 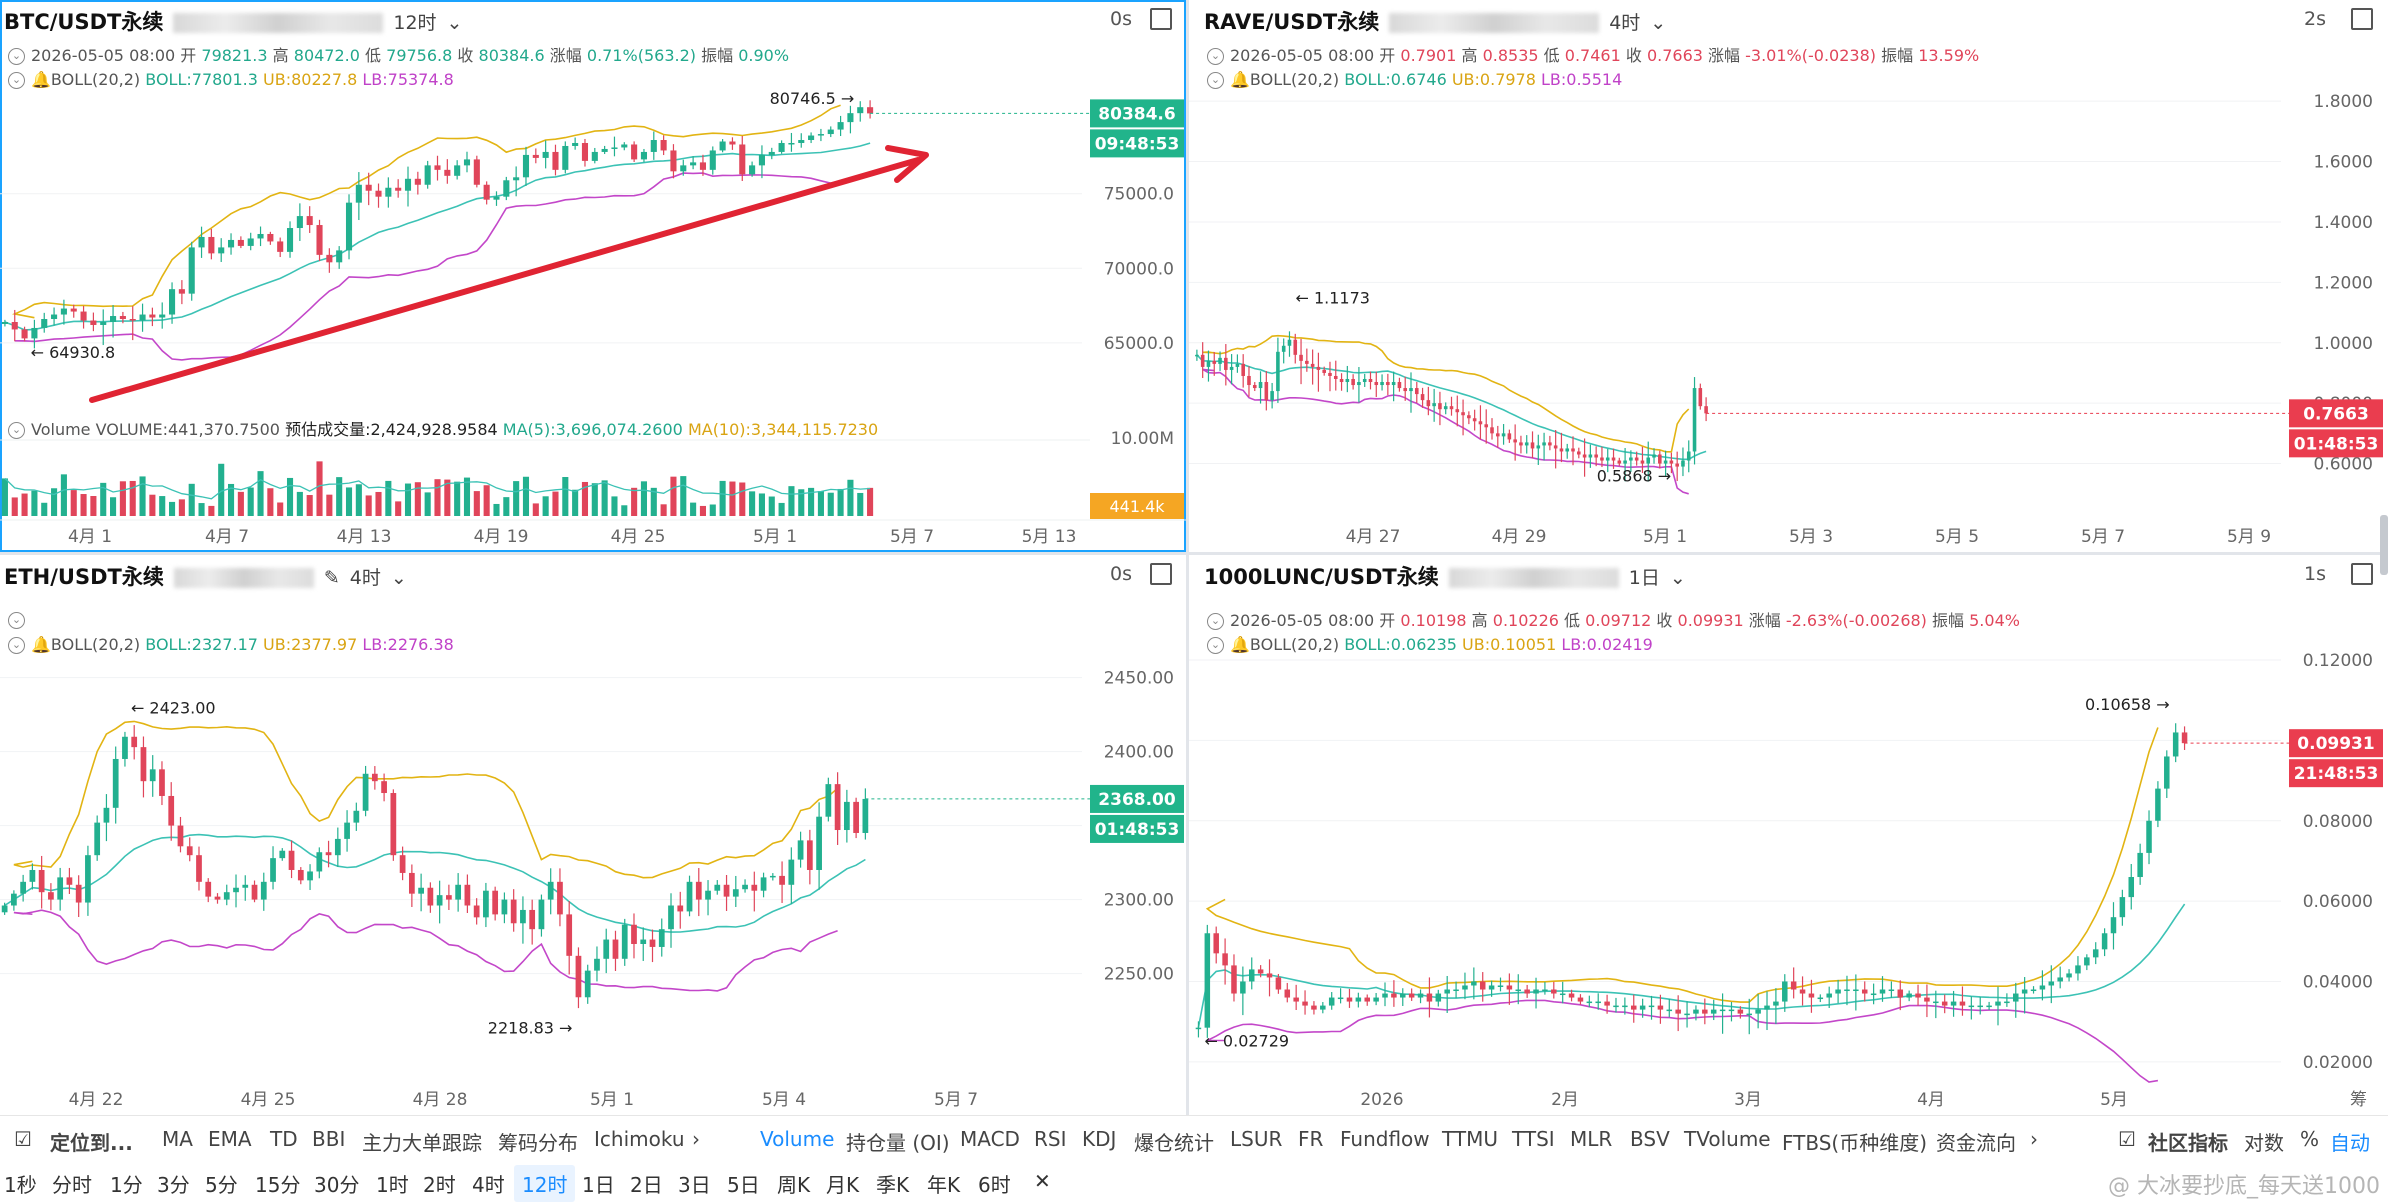 What do you see at coordinates (1625, 23) in the screenshot?
I see `rave-timeframe: 4时` at bounding box center [1625, 23].